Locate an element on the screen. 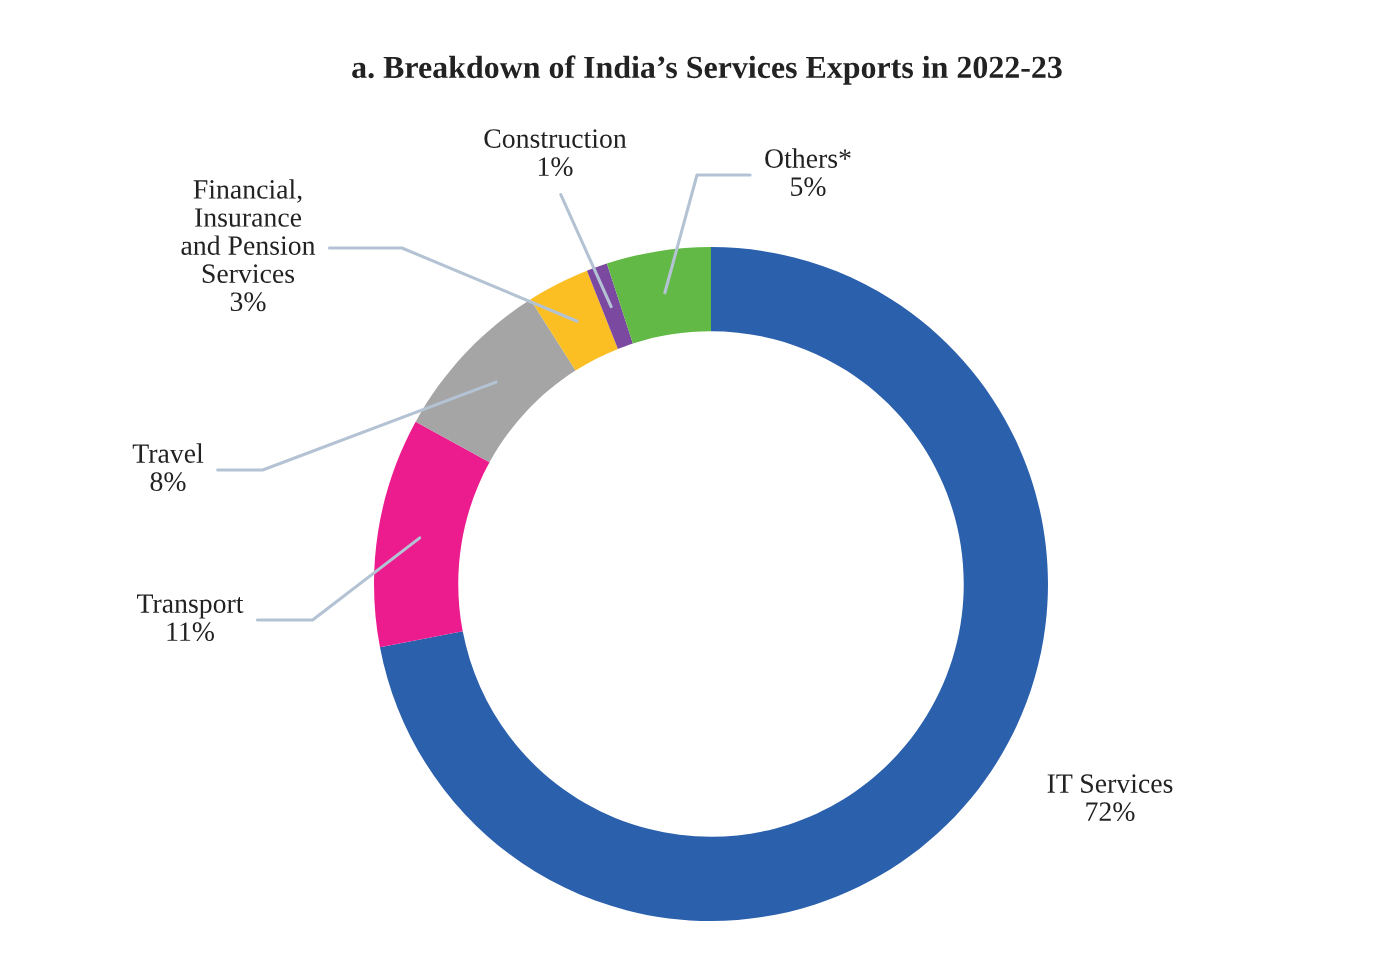 The image size is (1384, 963). slice-label: IT Services is located at coordinates (1110, 783).